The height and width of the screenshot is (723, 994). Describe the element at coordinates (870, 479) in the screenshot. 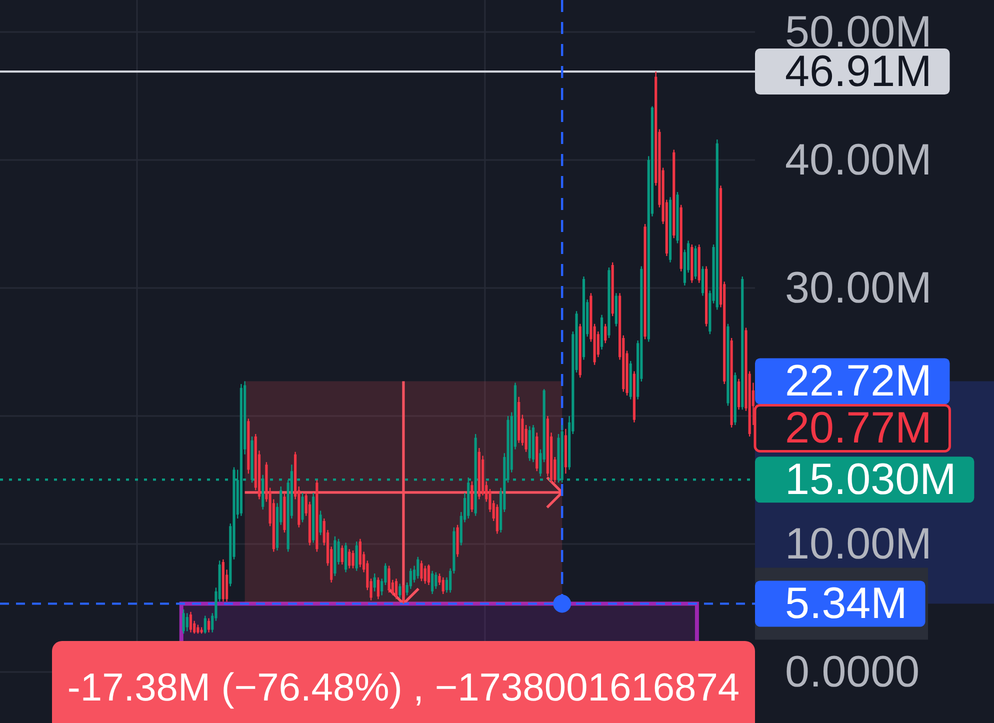

I see `ref-line-label: 15.030M` at that location.